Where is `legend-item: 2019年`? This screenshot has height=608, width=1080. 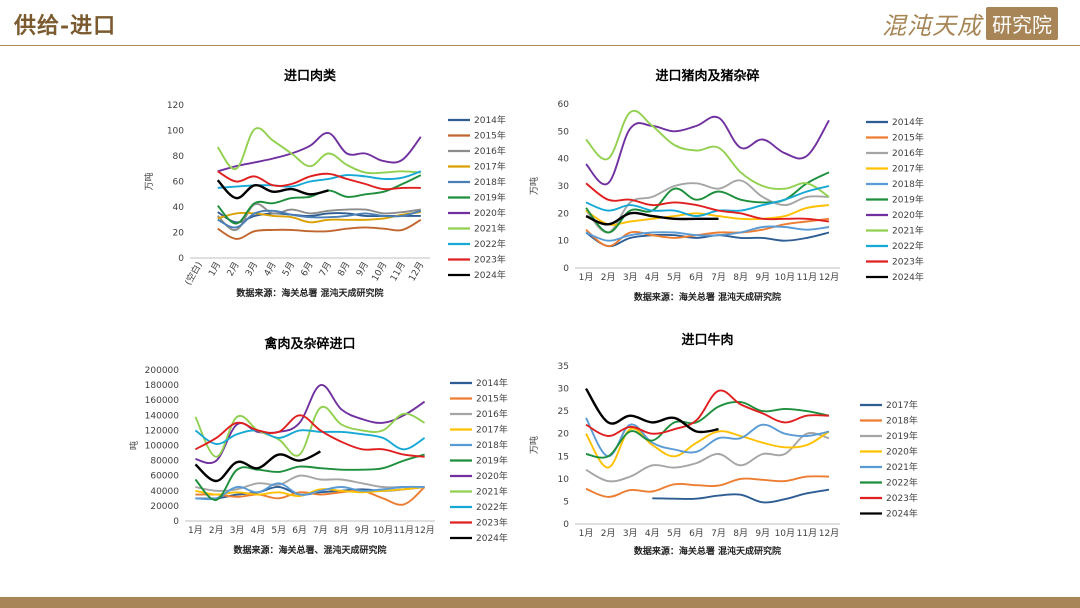
legend-item: 2019年 is located at coordinates (902, 436).